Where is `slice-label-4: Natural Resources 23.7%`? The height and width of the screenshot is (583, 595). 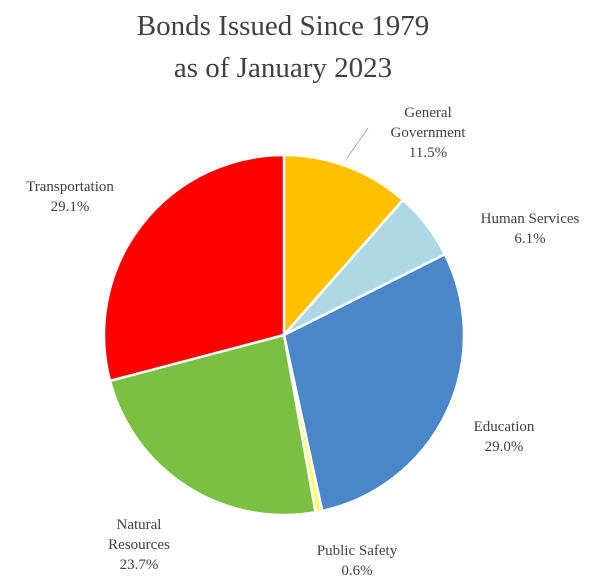 slice-label-4: Natural Resources 23.7% is located at coordinates (139, 545).